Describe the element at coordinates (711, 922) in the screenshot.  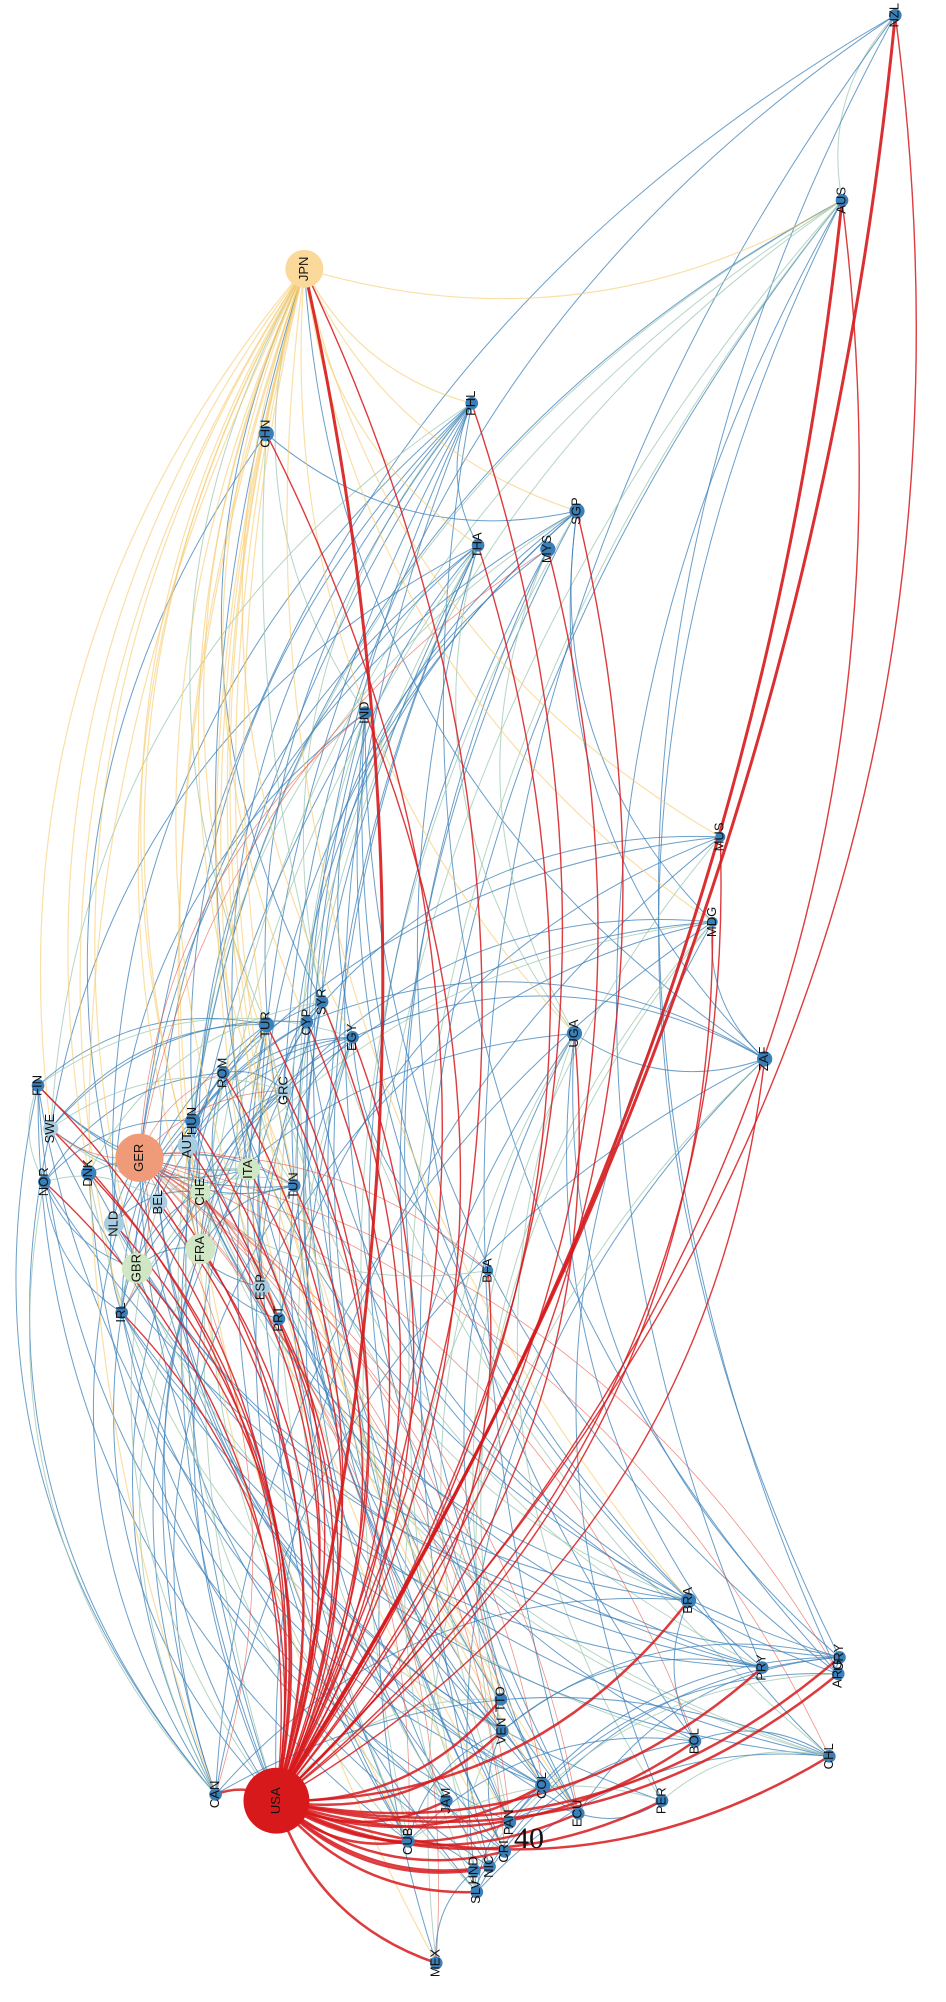
I see `node-label: MDG` at that location.